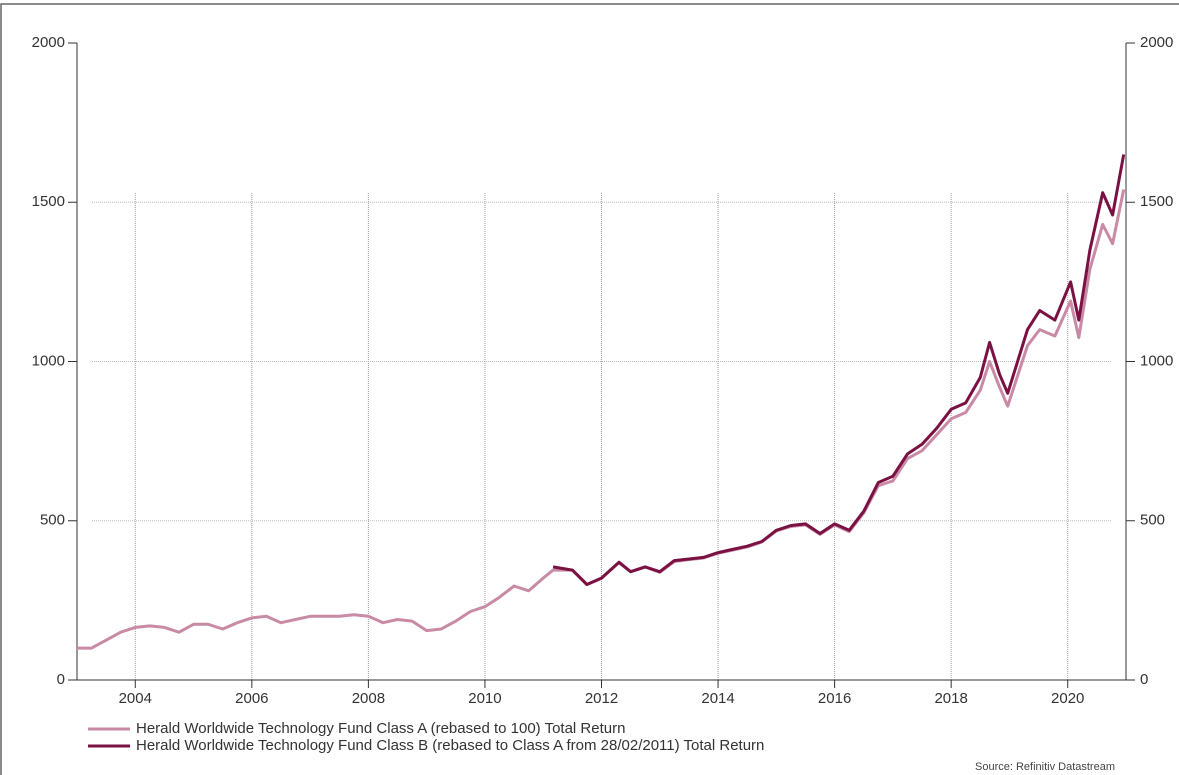  I want to click on x-tick-label: 2018, so click(950, 698).